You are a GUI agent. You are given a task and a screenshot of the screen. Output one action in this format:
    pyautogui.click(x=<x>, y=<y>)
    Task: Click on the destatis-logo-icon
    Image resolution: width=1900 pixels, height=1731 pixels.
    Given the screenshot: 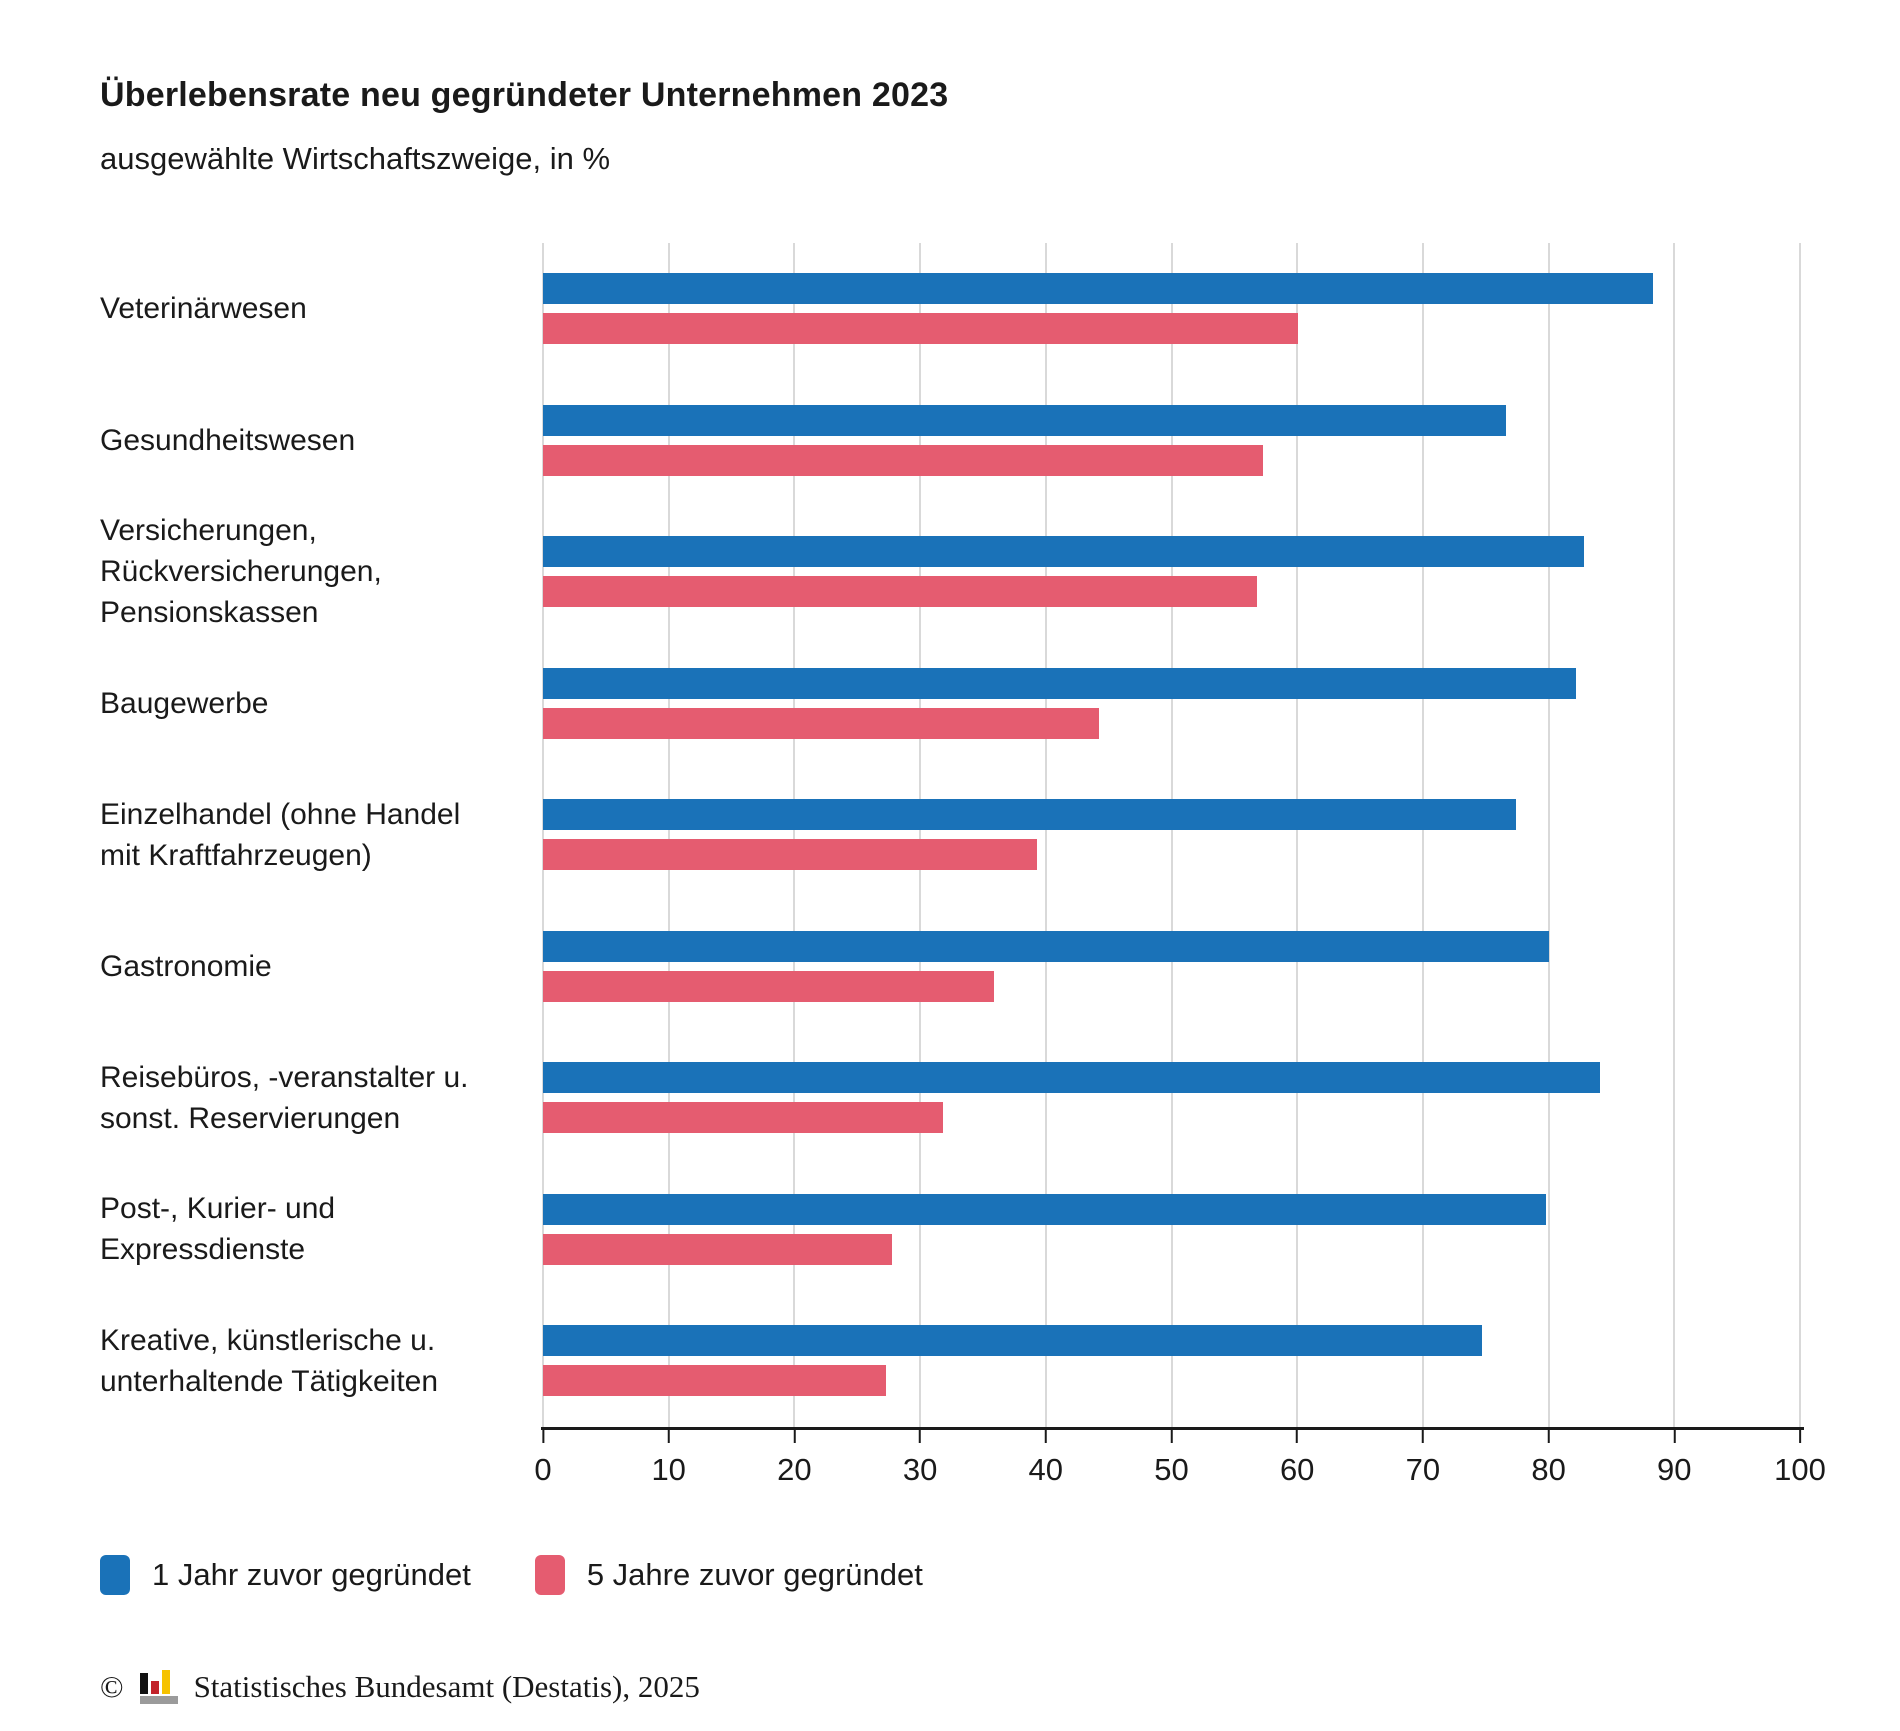 What is the action you would take?
    pyautogui.click(x=158, y=1686)
    